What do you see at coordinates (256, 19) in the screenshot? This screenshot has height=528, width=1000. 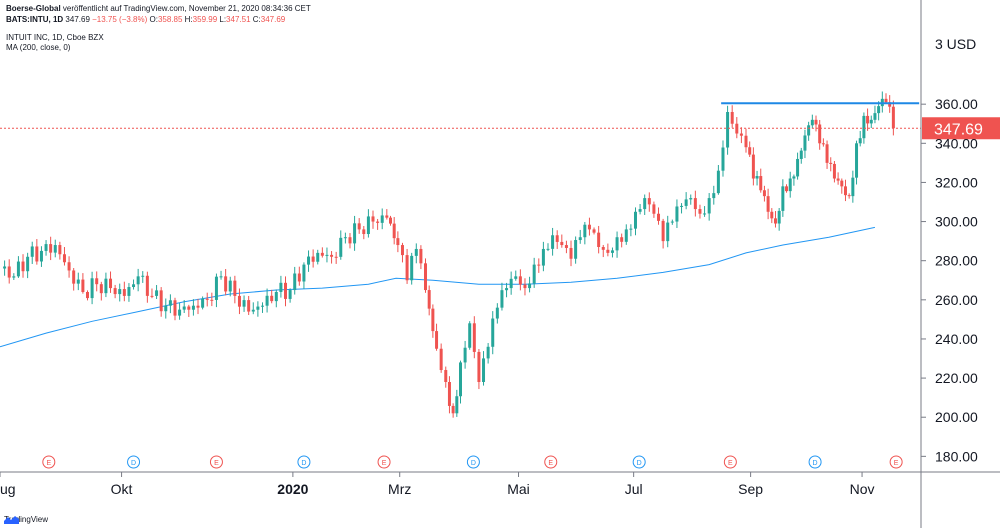 I see `close-label: C:` at bounding box center [256, 19].